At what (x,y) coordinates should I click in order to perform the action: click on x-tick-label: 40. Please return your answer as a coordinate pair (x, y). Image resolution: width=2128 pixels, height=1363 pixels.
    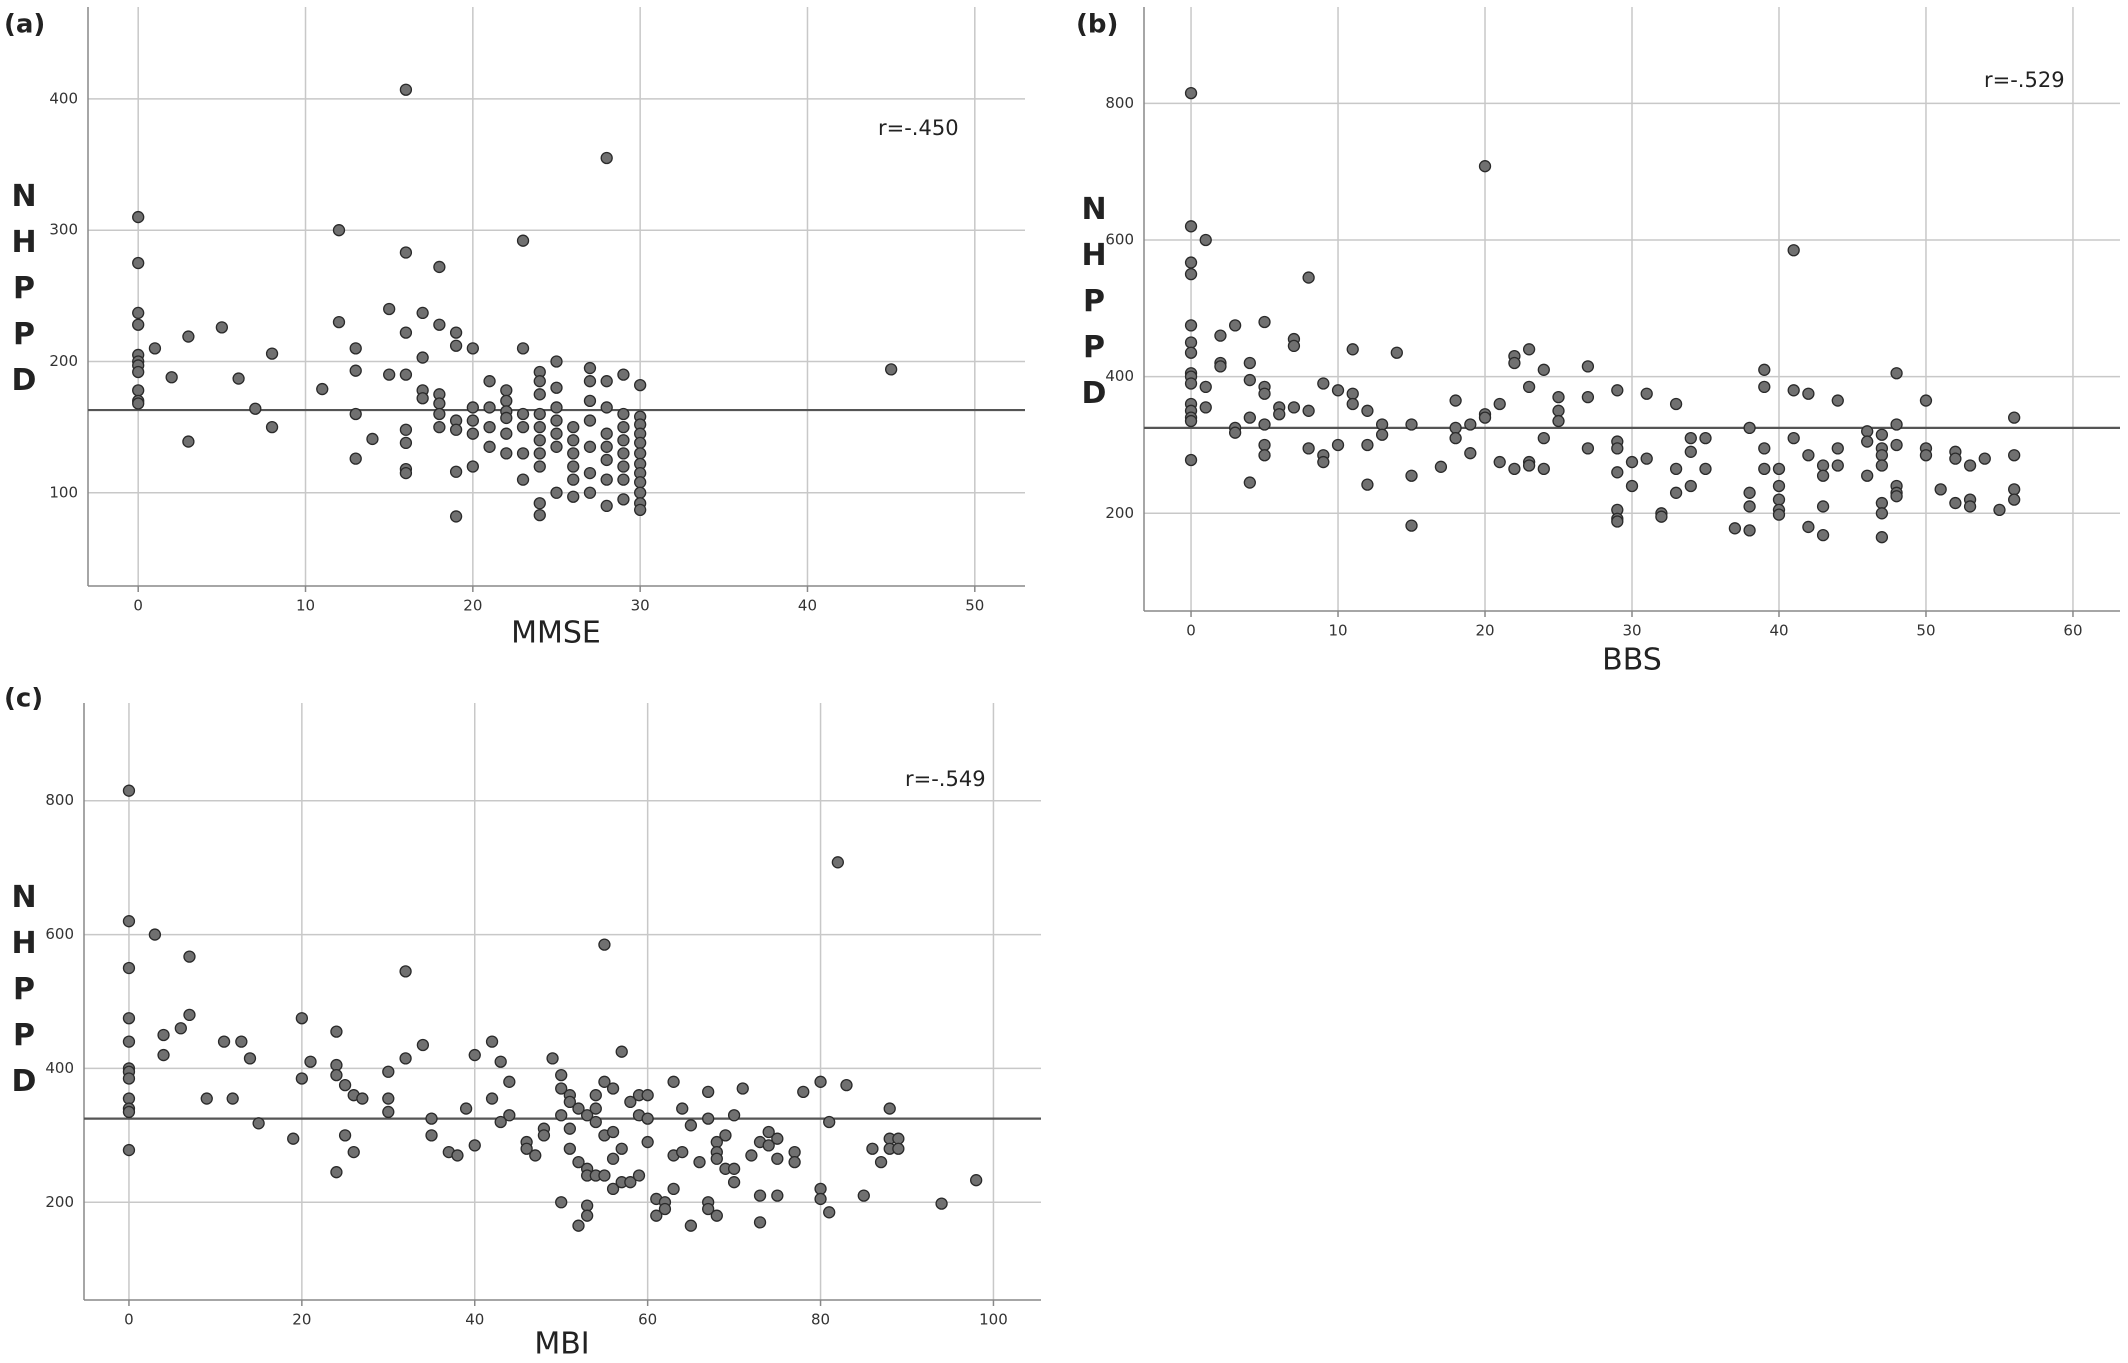
    Looking at the image, I should click on (474, 1320).